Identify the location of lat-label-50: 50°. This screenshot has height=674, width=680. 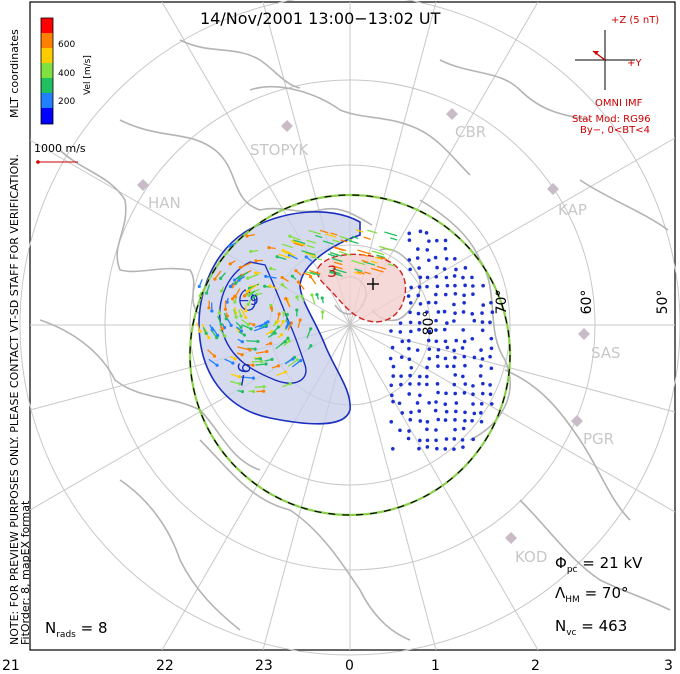
(663, 302).